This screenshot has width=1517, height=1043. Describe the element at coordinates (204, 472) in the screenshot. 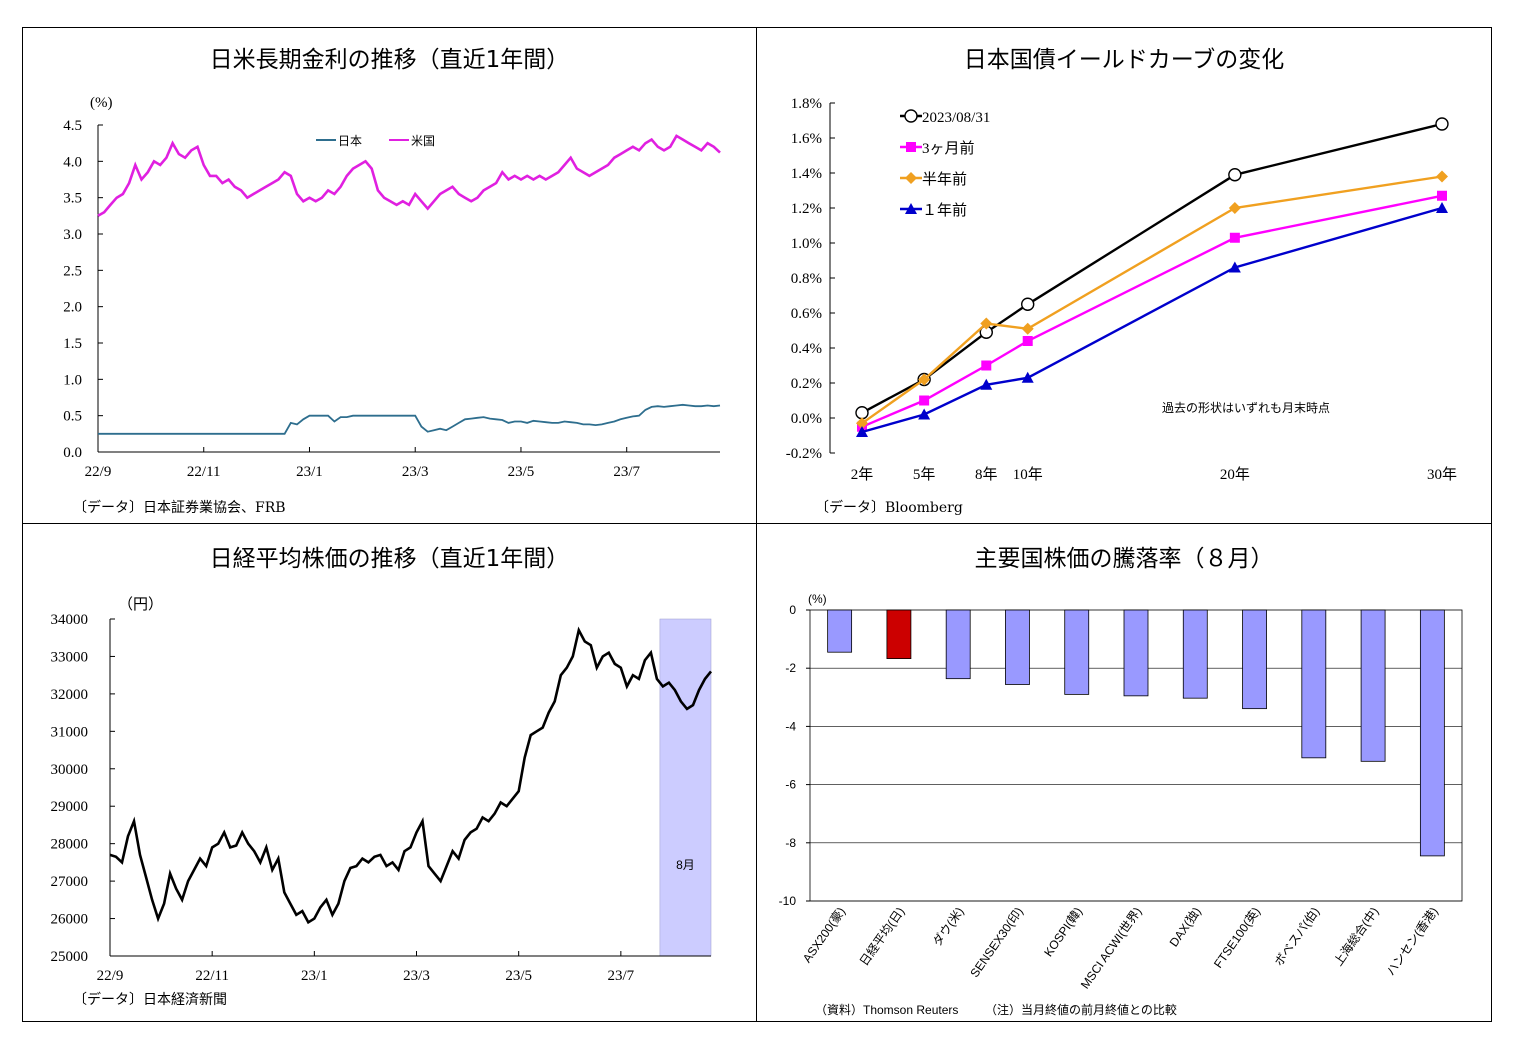

I see `x-tick-label: 22/11` at that location.